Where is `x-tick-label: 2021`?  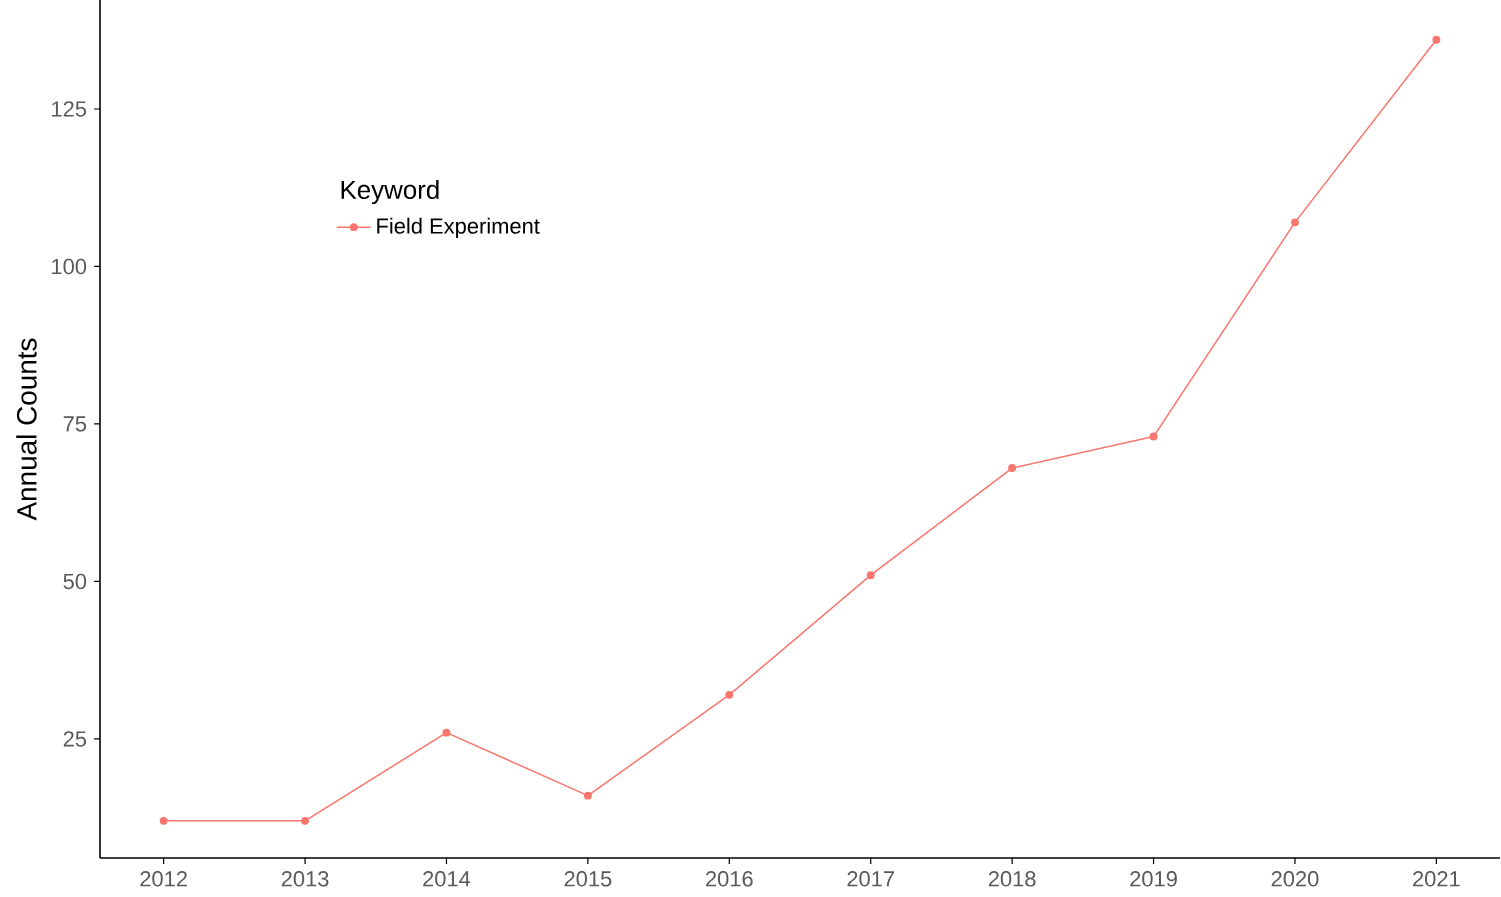
x-tick-label: 2021 is located at coordinates (1436, 879).